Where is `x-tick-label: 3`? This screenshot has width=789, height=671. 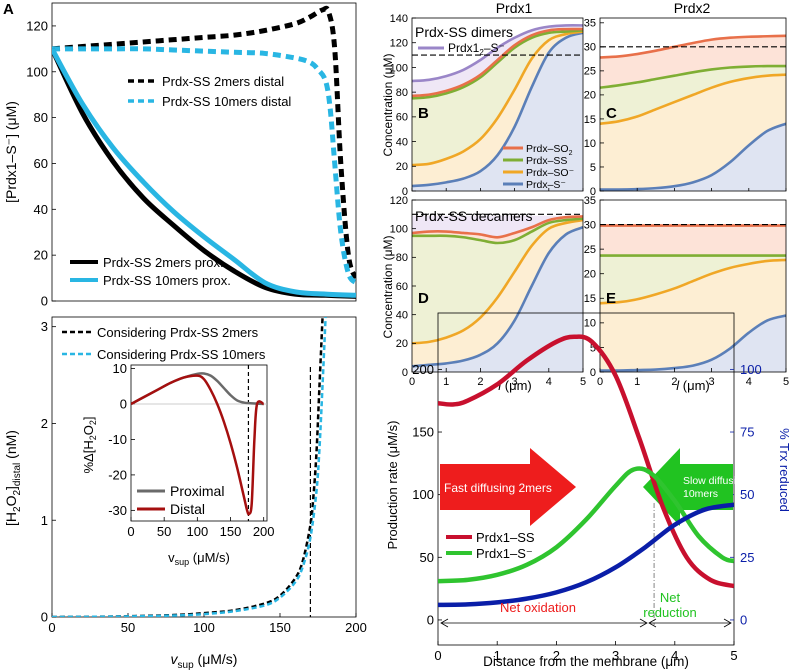
x-tick-label: 3 is located at coordinates (615, 655).